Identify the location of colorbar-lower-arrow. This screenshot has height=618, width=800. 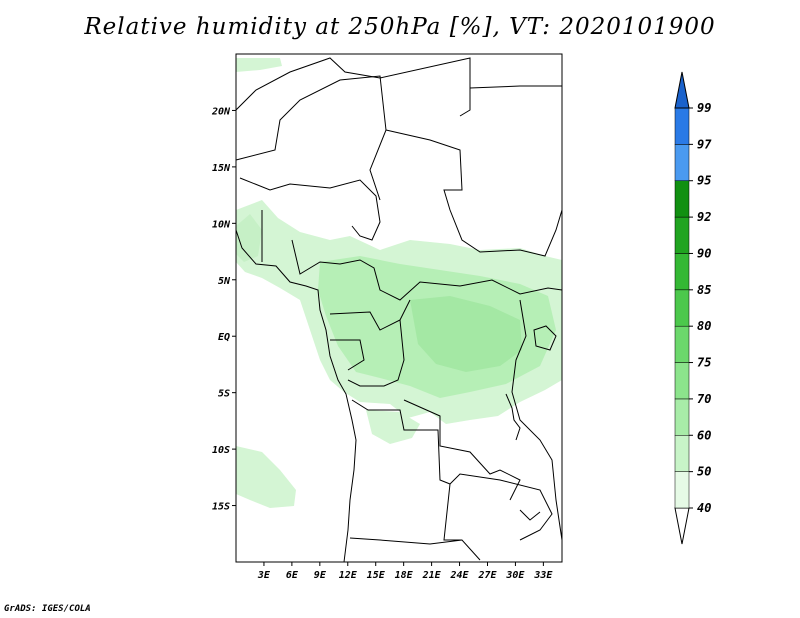
(682, 526).